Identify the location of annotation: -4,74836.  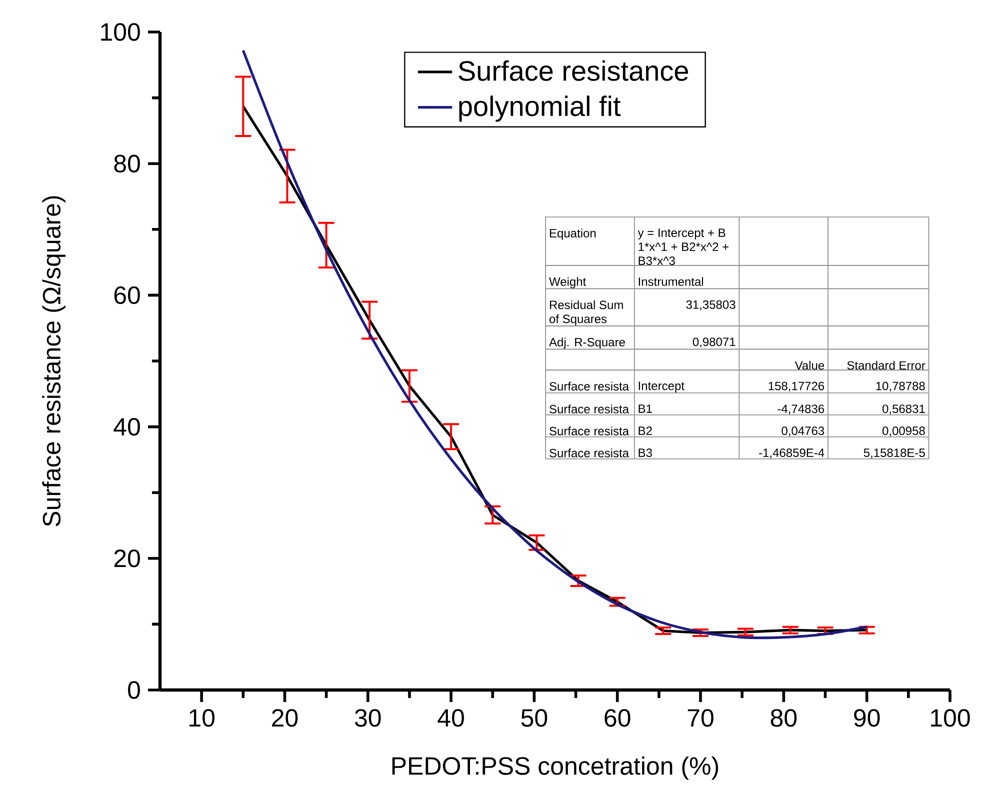
(801, 409).